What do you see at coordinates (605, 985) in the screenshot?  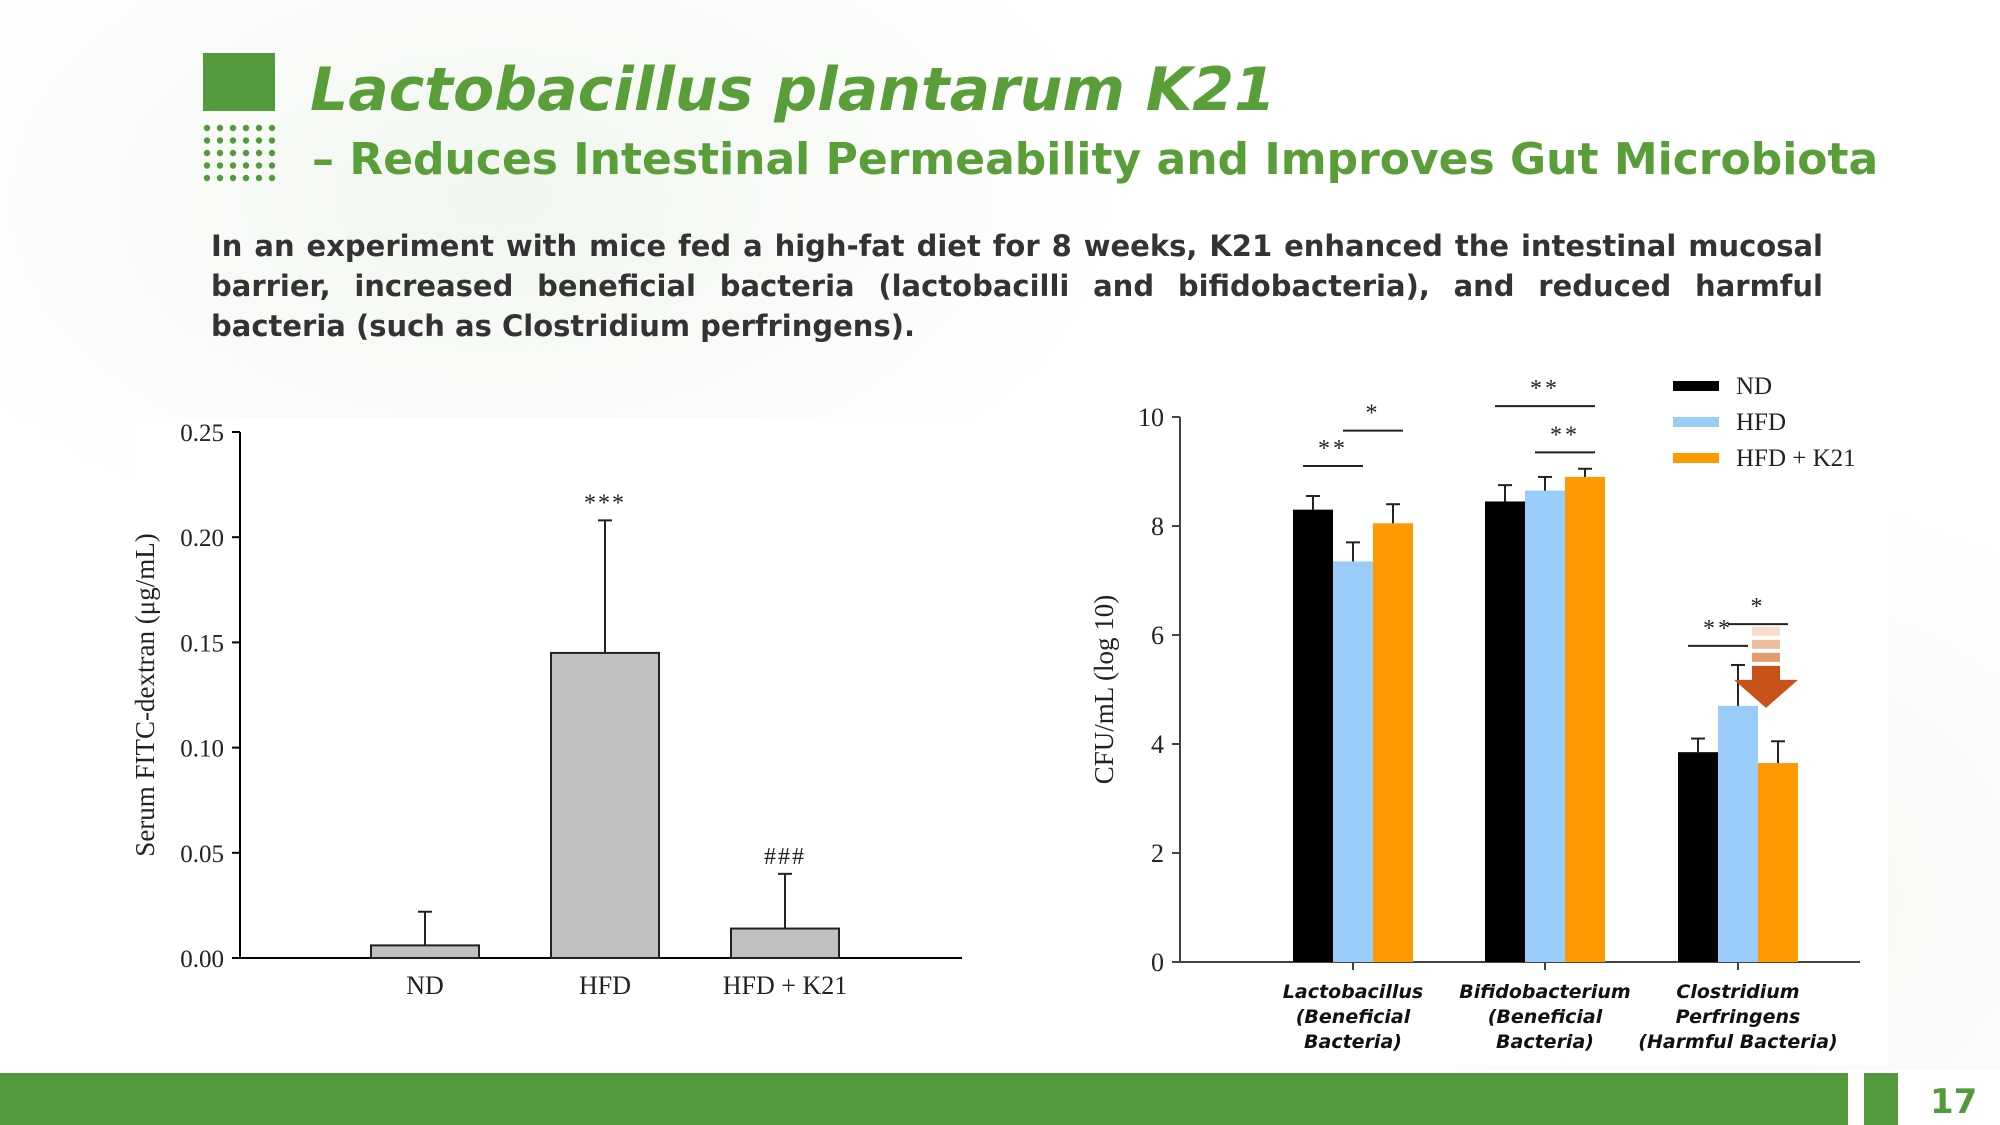 I see `x-tick-label: HFD` at bounding box center [605, 985].